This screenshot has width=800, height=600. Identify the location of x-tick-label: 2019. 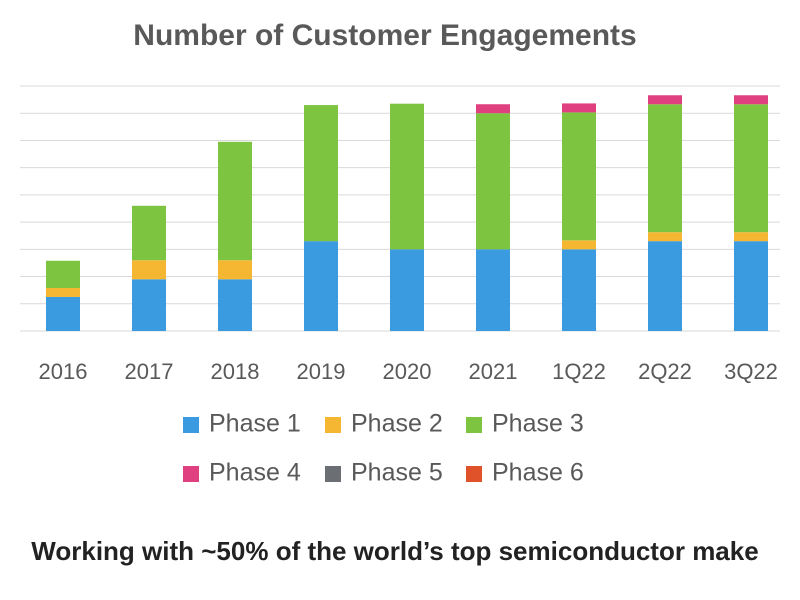
(321, 371).